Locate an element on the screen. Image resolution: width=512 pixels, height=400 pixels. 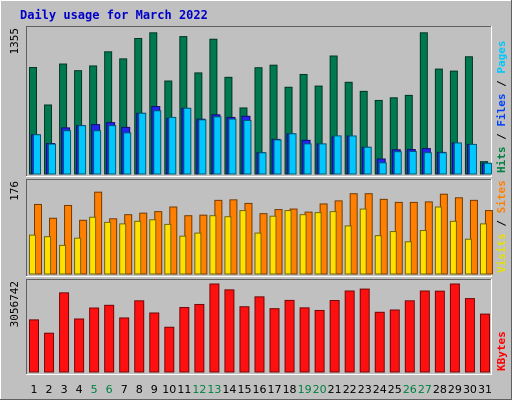
day-label-3: 3 is located at coordinates (64, 389).